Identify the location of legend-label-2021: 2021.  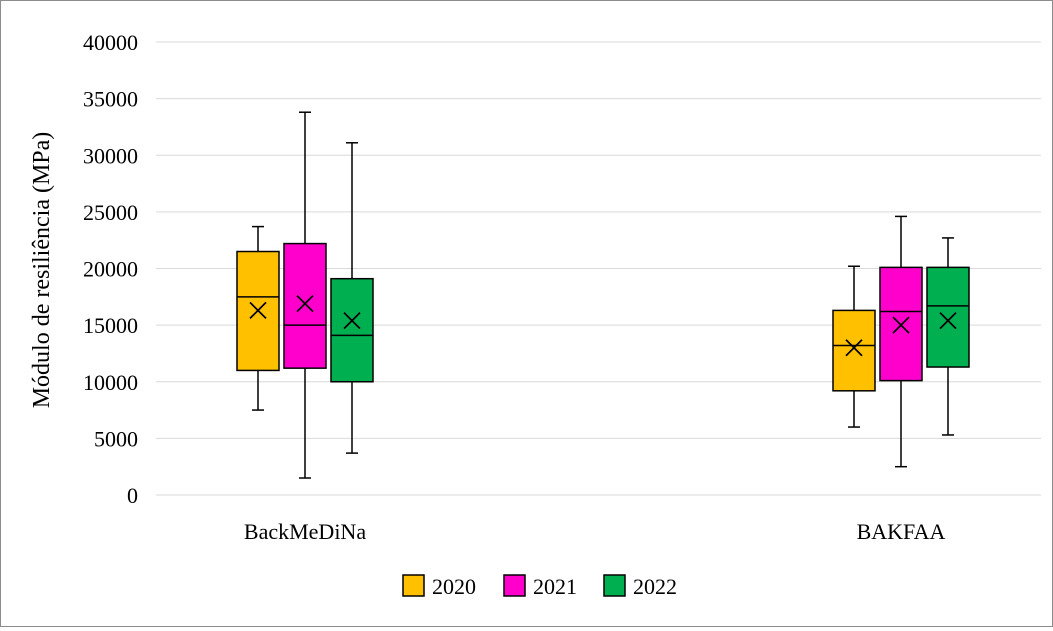
(555, 586).